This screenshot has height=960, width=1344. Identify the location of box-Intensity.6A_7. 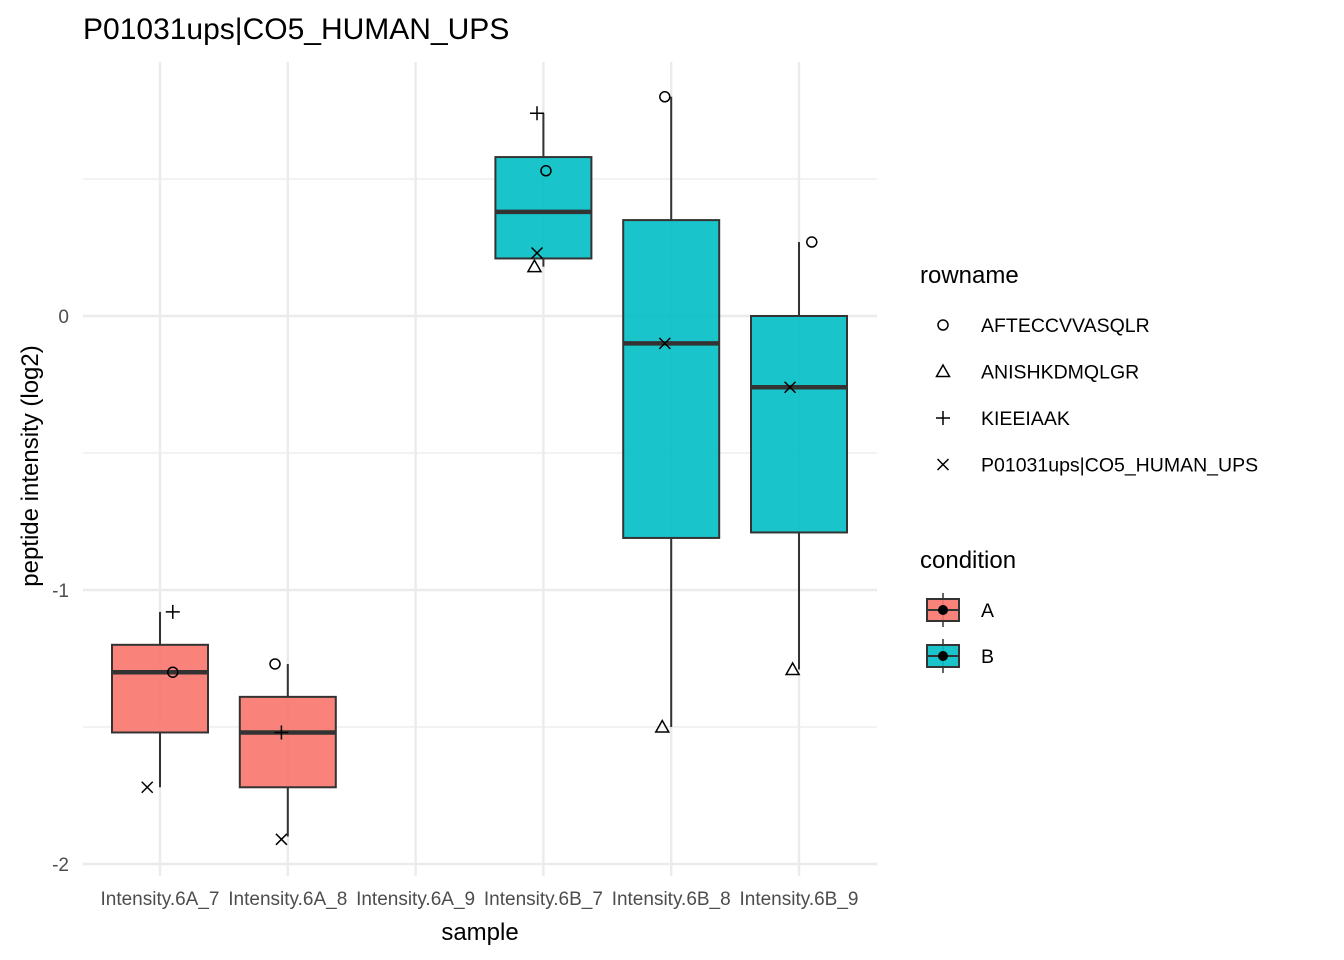
(160, 699).